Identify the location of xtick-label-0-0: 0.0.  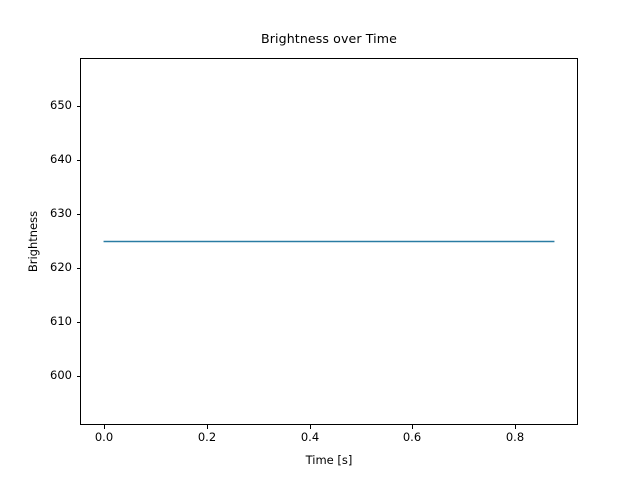
(104, 437).